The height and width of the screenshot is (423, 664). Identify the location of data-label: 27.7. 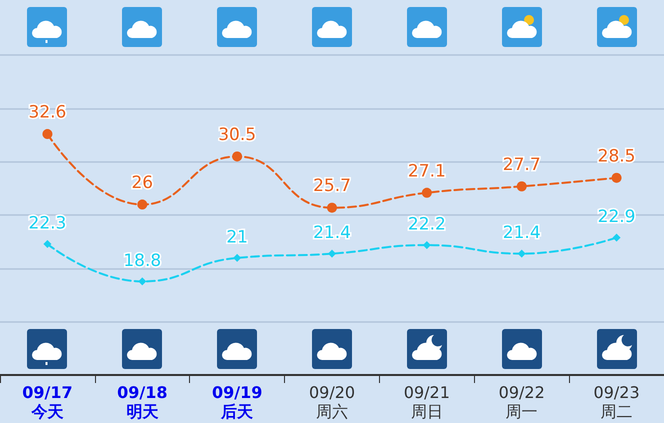
(521, 164).